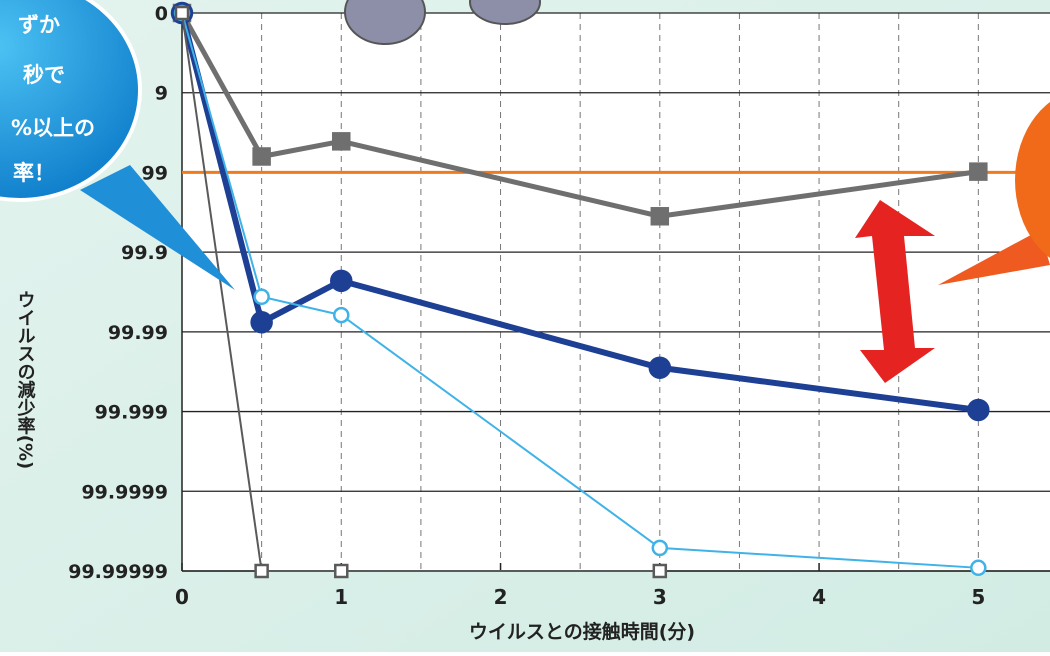  What do you see at coordinates (155, 173) in the screenshot?
I see `y-tick-label: 99` at bounding box center [155, 173].